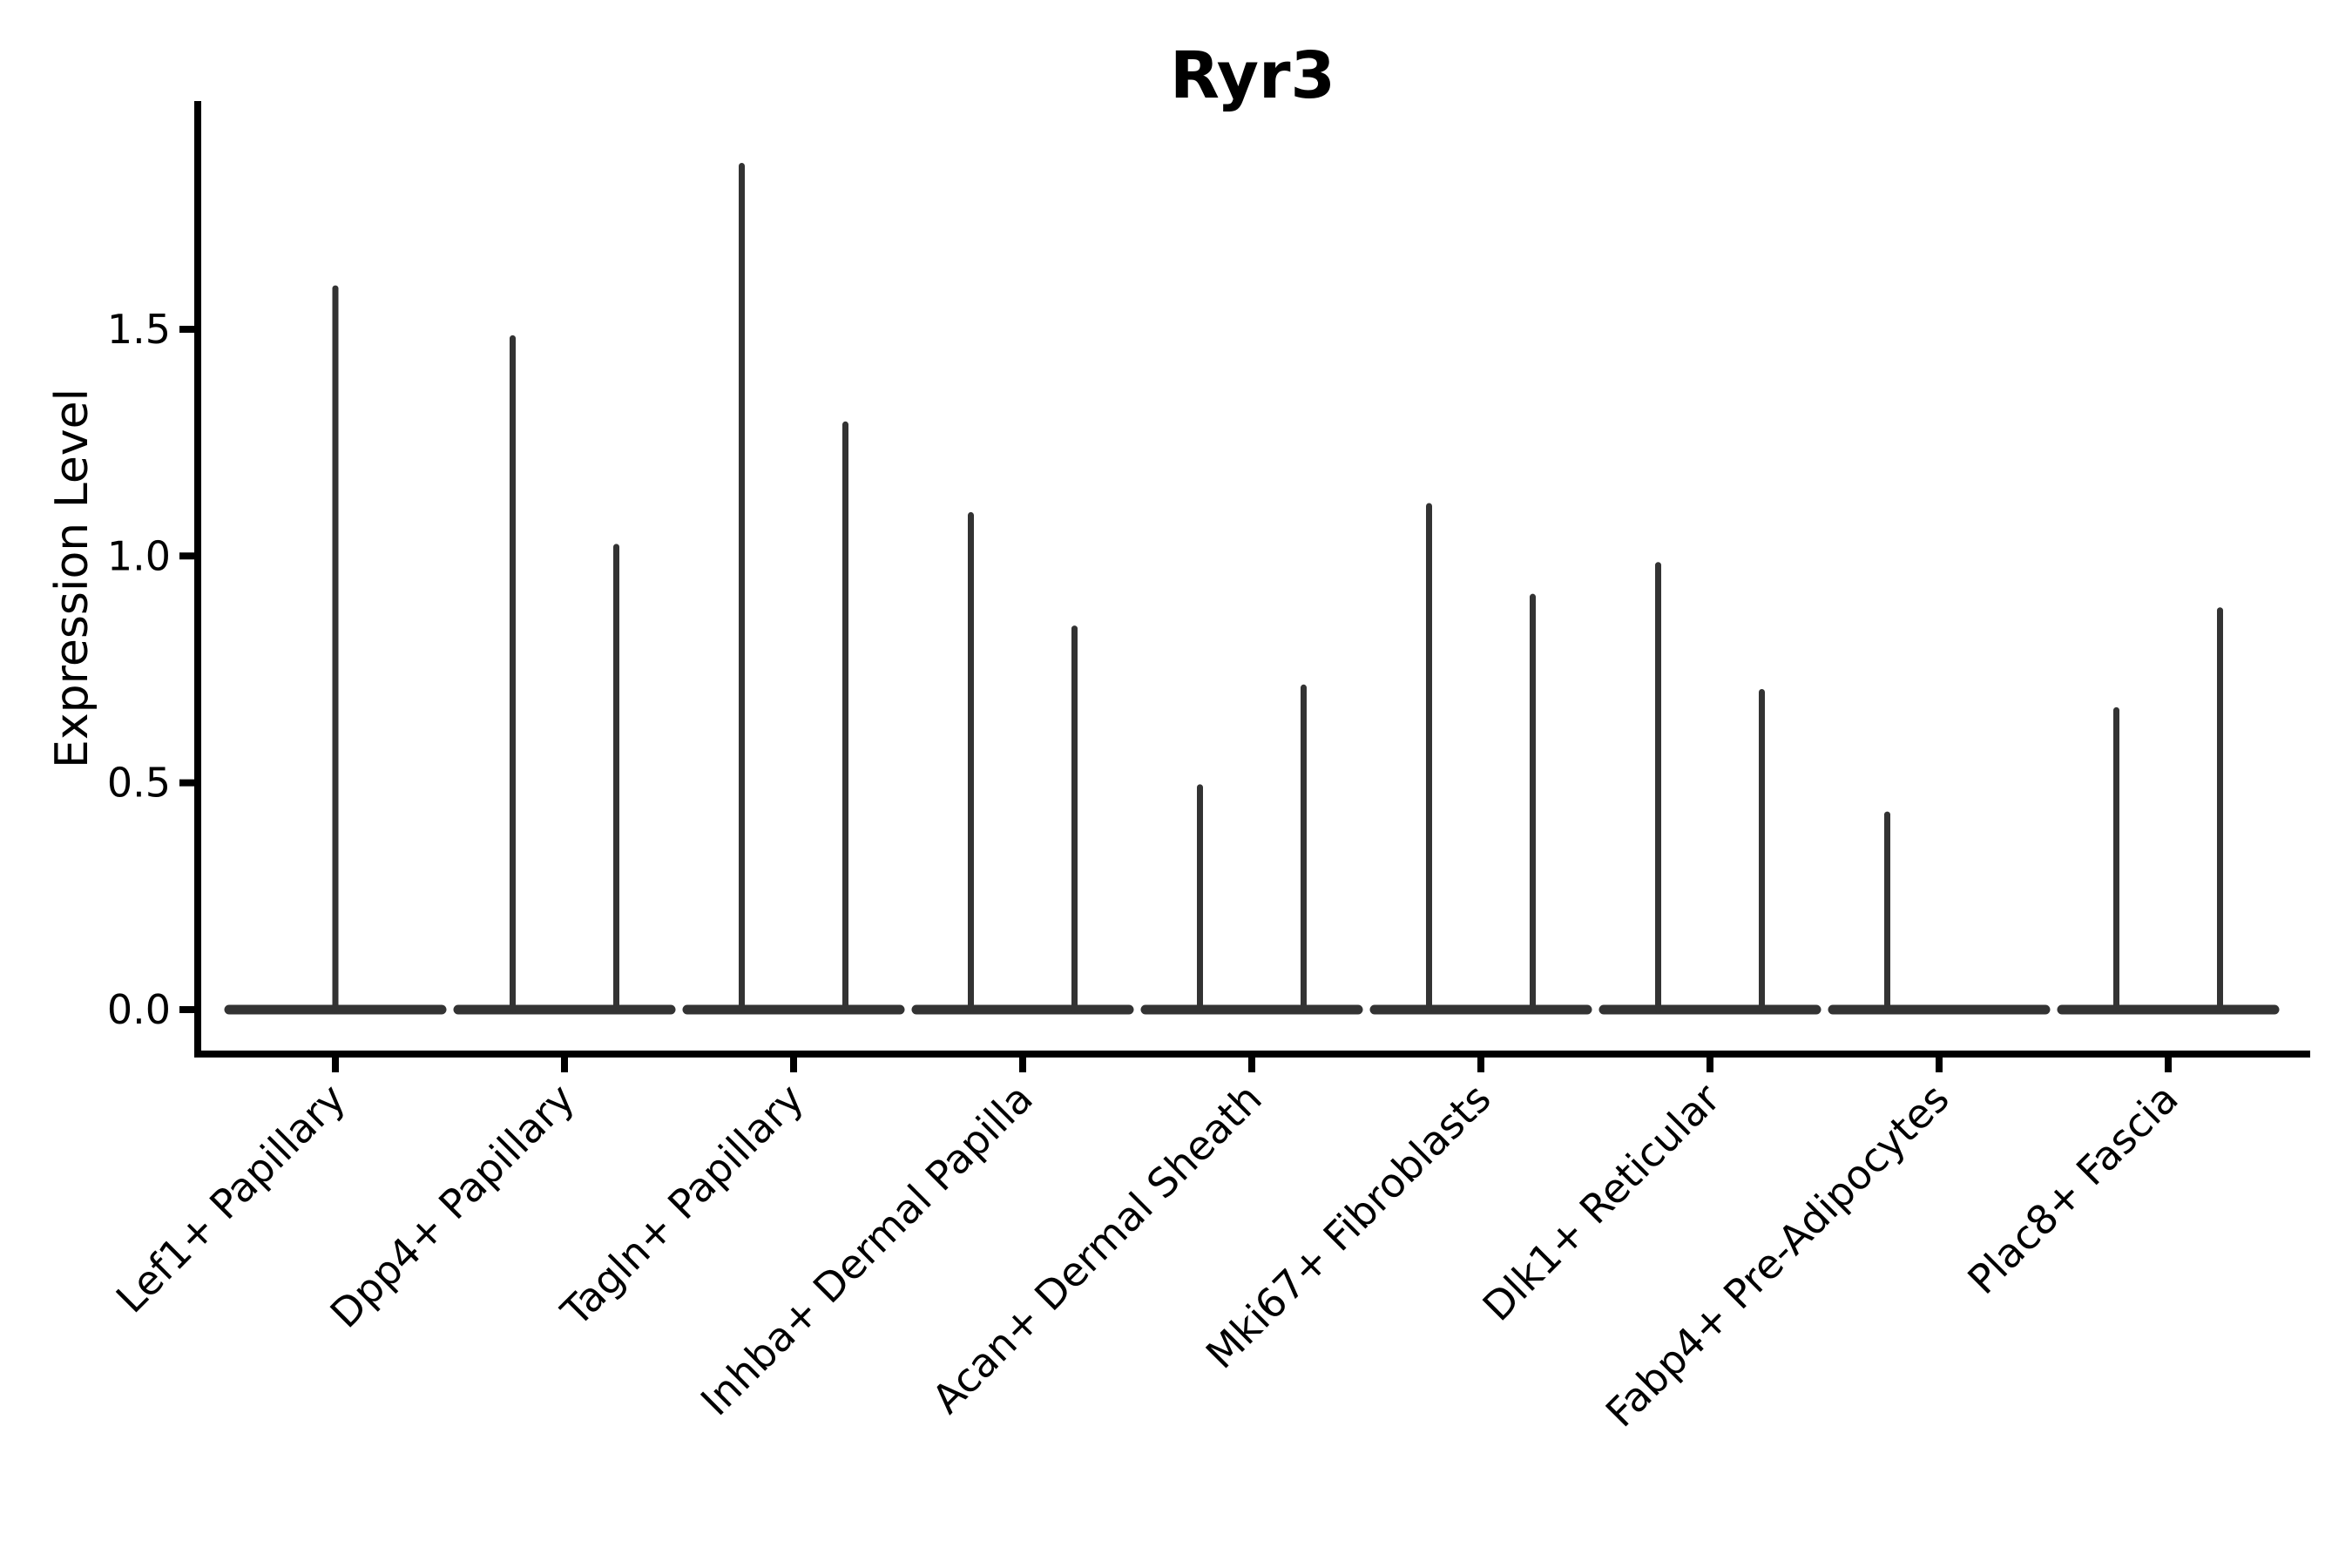  Describe the element at coordinates (139, 1009) in the screenshot. I see `y-tick-label: 0.0` at that location.